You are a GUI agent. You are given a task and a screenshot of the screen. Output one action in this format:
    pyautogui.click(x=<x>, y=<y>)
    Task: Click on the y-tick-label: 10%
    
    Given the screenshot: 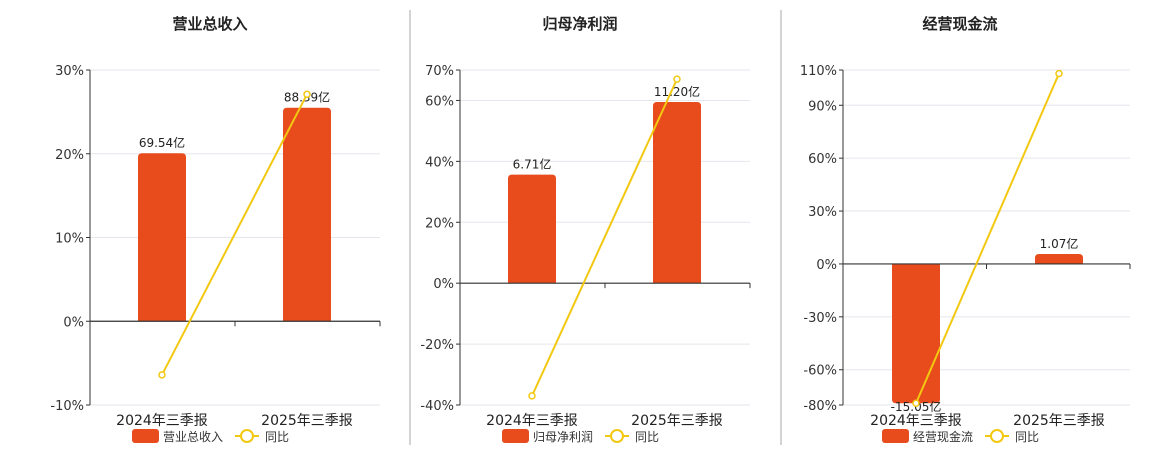 What is the action you would take?
    pyautogui.click(x=69, y=239)
    